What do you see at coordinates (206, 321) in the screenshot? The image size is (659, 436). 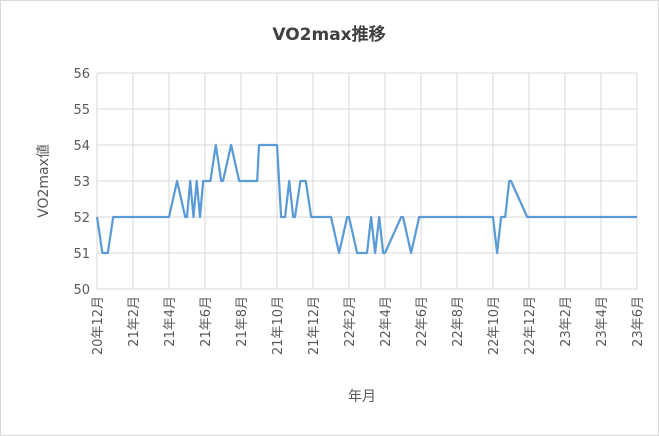 I see `x-tick-label: 21年6月` at bounding box center [206, 321].